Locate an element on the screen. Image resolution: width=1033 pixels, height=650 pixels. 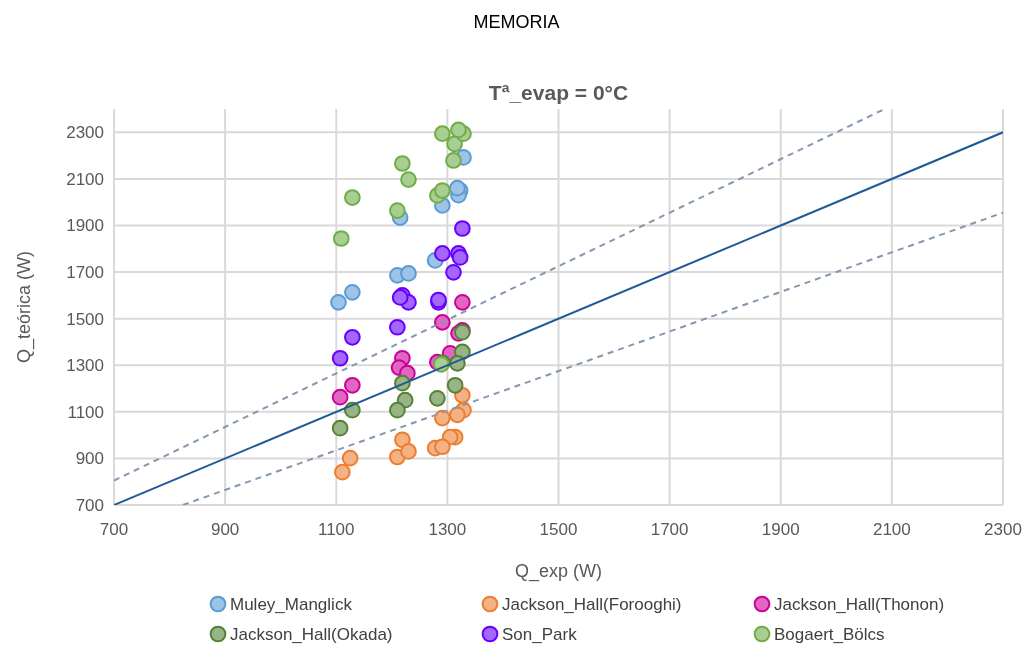
legend-label: Jackson_Hall(Thonon) is located at coordinates (859, 604).